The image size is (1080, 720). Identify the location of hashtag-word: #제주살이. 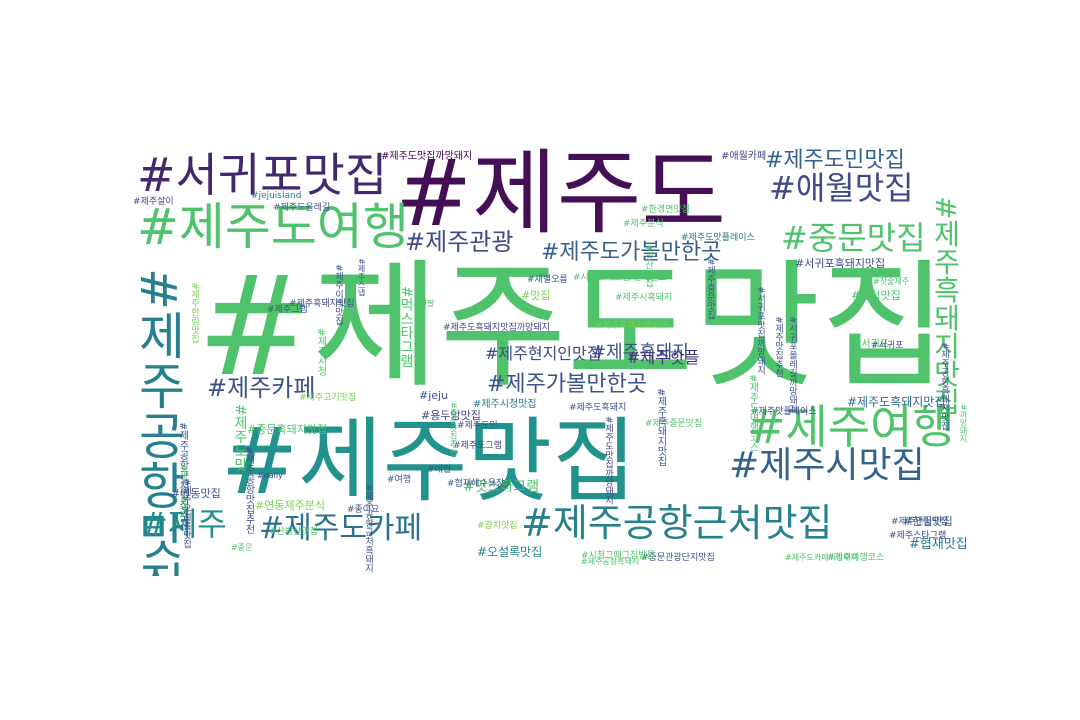
(153, 202).